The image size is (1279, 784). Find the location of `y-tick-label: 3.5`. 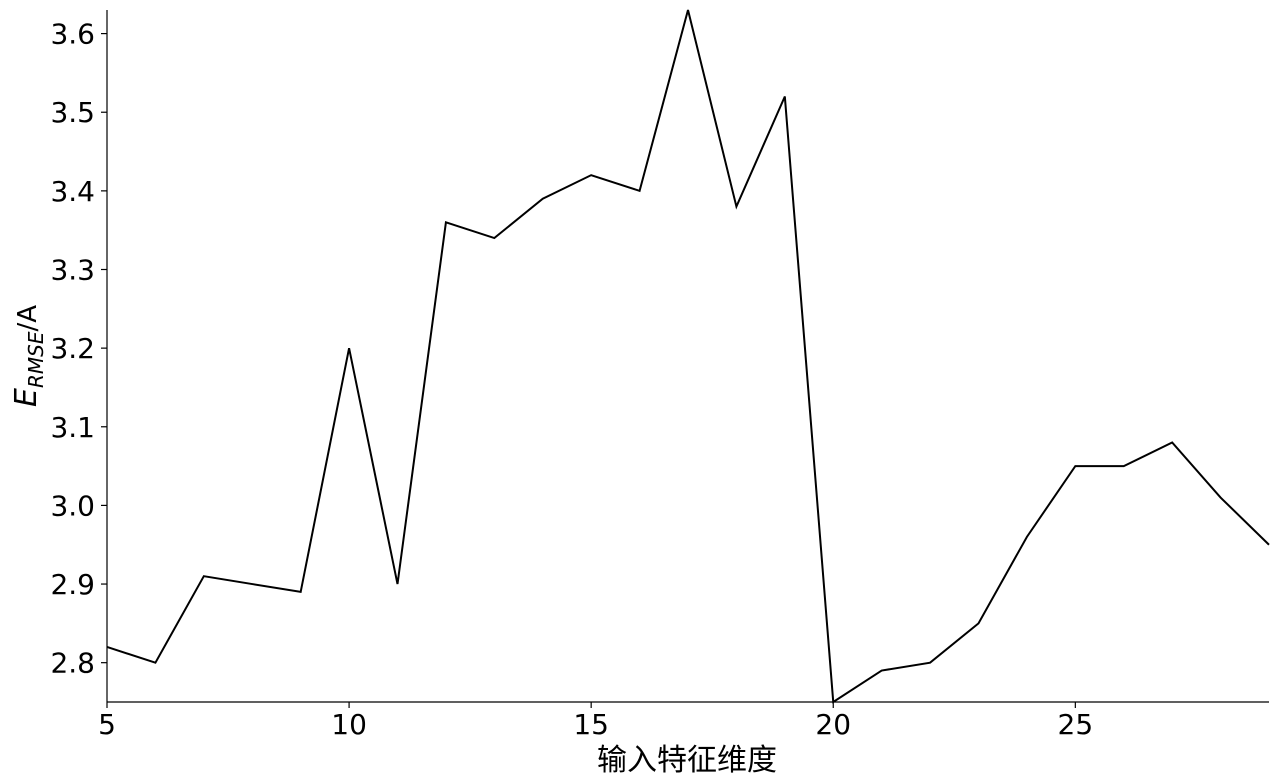

y-tick-label: 3.5 is located at coordinates (72, 112).